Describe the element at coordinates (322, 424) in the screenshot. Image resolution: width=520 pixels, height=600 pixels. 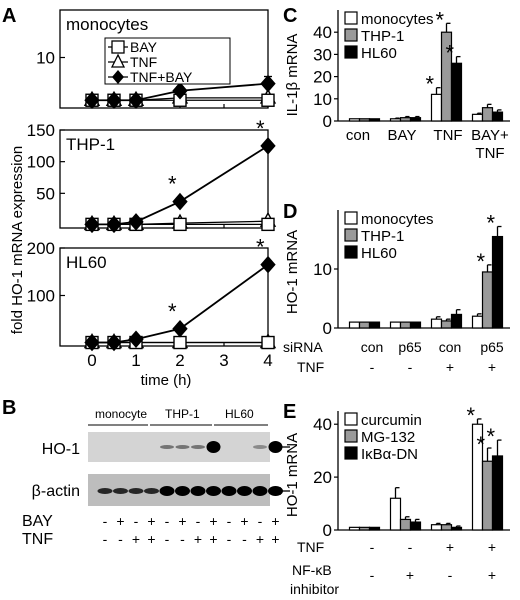
I see `y-tick-label: 40` at that location.